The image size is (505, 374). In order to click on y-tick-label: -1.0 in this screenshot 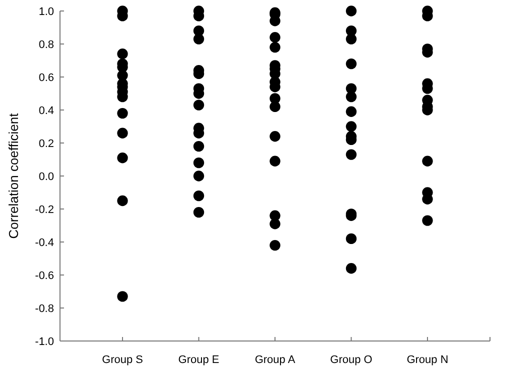, I will do `click(44, 342)`.